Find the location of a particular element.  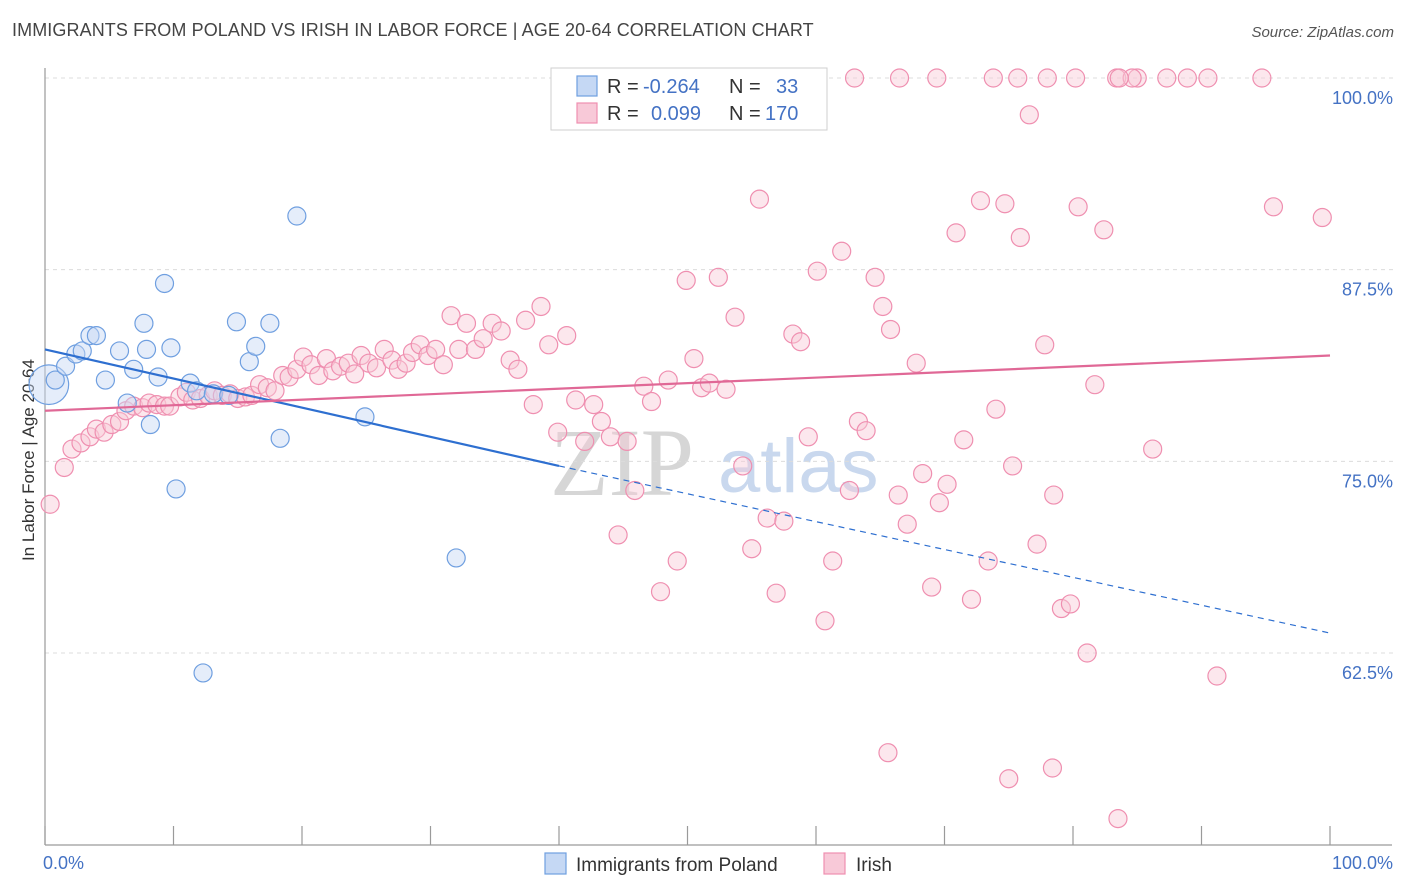

irish-trend-line is located at coordinates (687, 383).